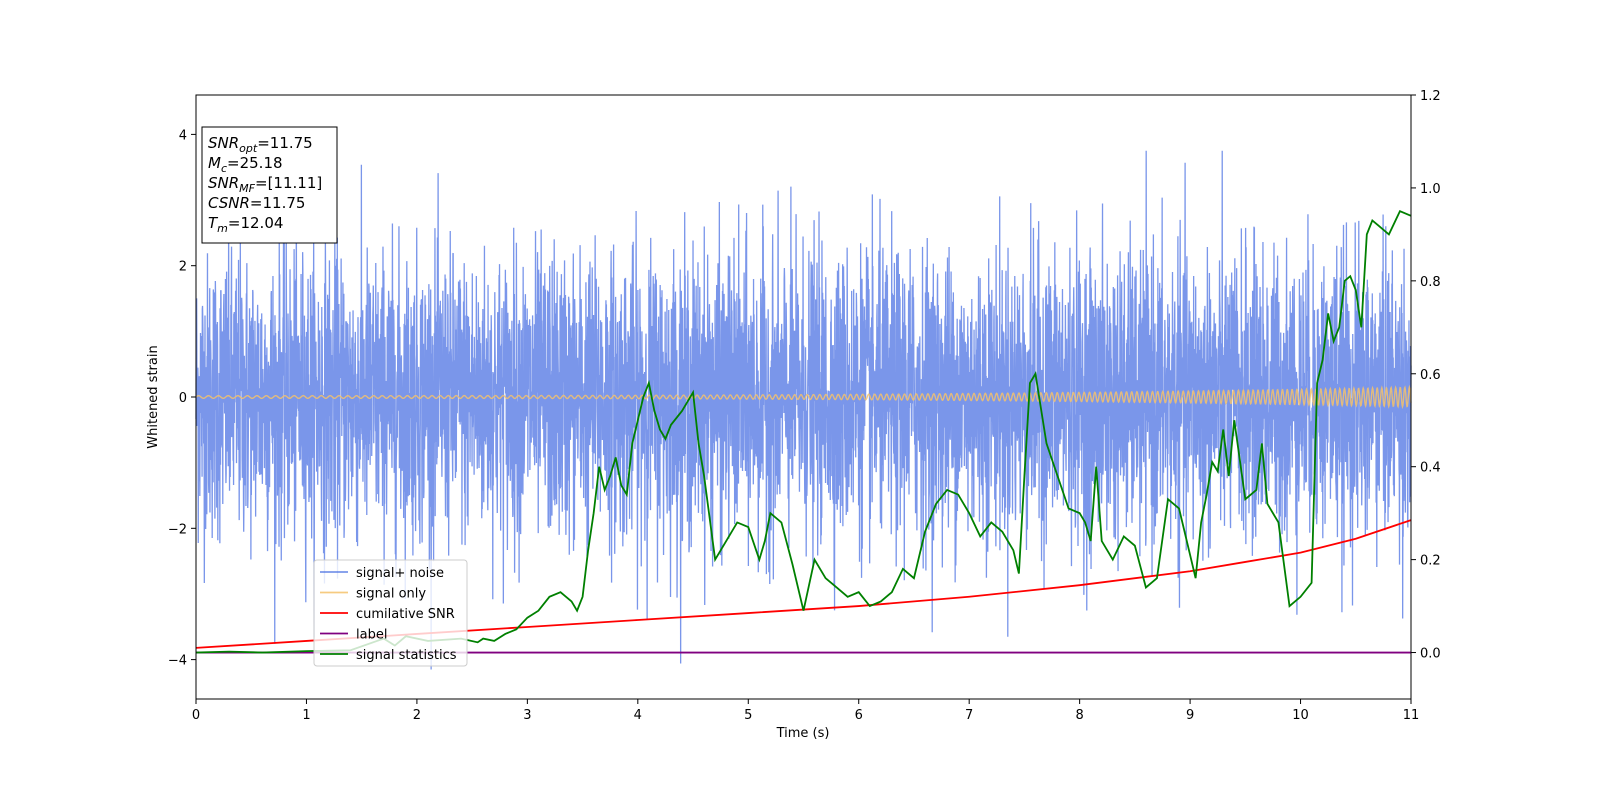 This screenshot has height=800, width=1600. What do you see at coordinates (1430, 468) in the screenshot?
I see `y2-tick-label: 0.4` at bounding box center [1430, 468].